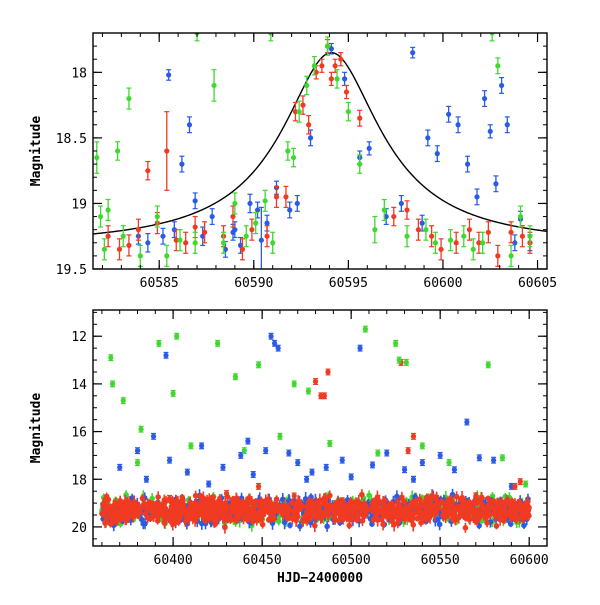 Image resolution: width=600 pixels, height=605 pixels. What do you see at coordinates (529, 560) in the screenshot?
I see `bottom-x-tick-label: 60600` at bounding box center [529, 560].